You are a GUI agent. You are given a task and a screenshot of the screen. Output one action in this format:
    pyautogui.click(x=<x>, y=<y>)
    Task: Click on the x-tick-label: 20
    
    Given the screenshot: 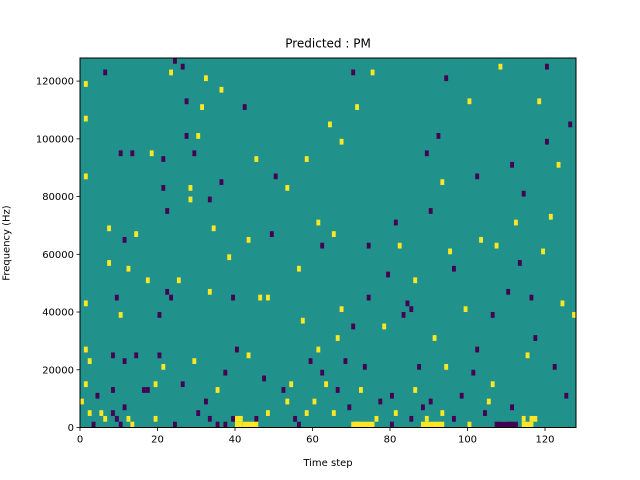 What is the action you would take?
    pyautogui.click(x=157, y=440)
    